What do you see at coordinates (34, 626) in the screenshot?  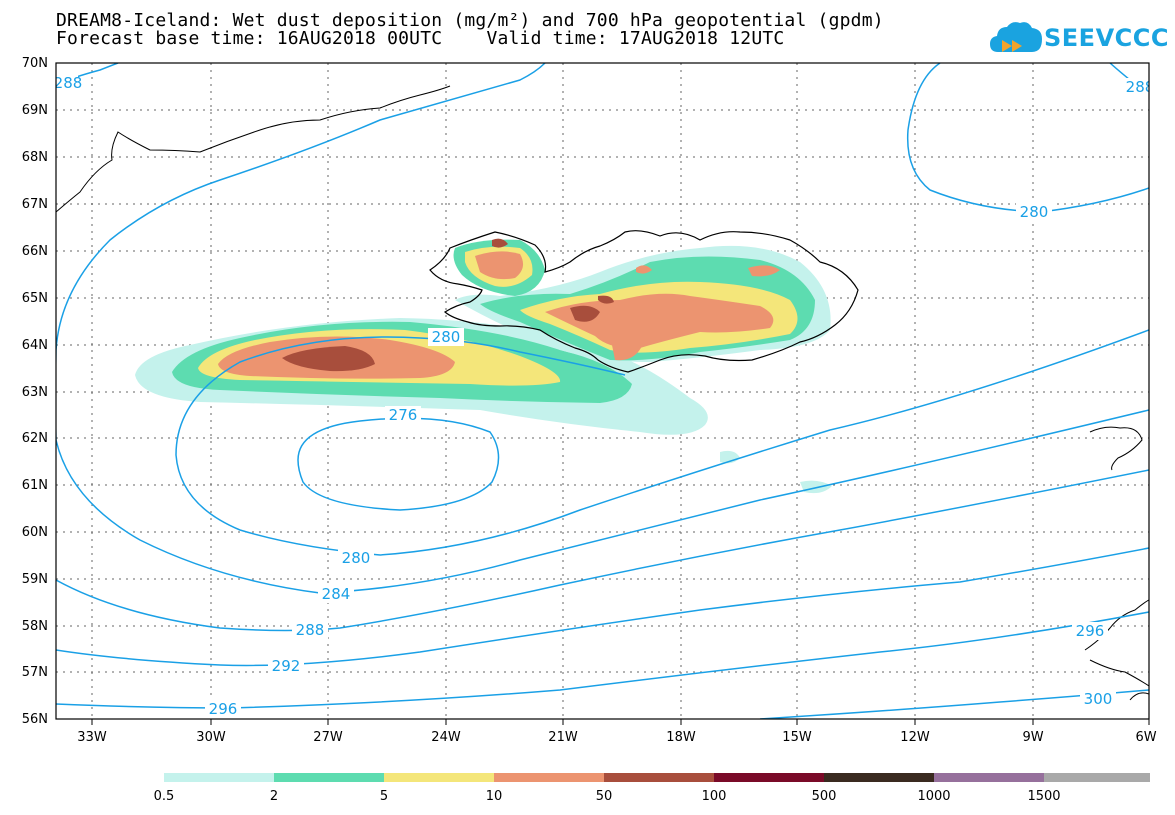 I see `lat-label: 58N` at bounding box center [34, 626].